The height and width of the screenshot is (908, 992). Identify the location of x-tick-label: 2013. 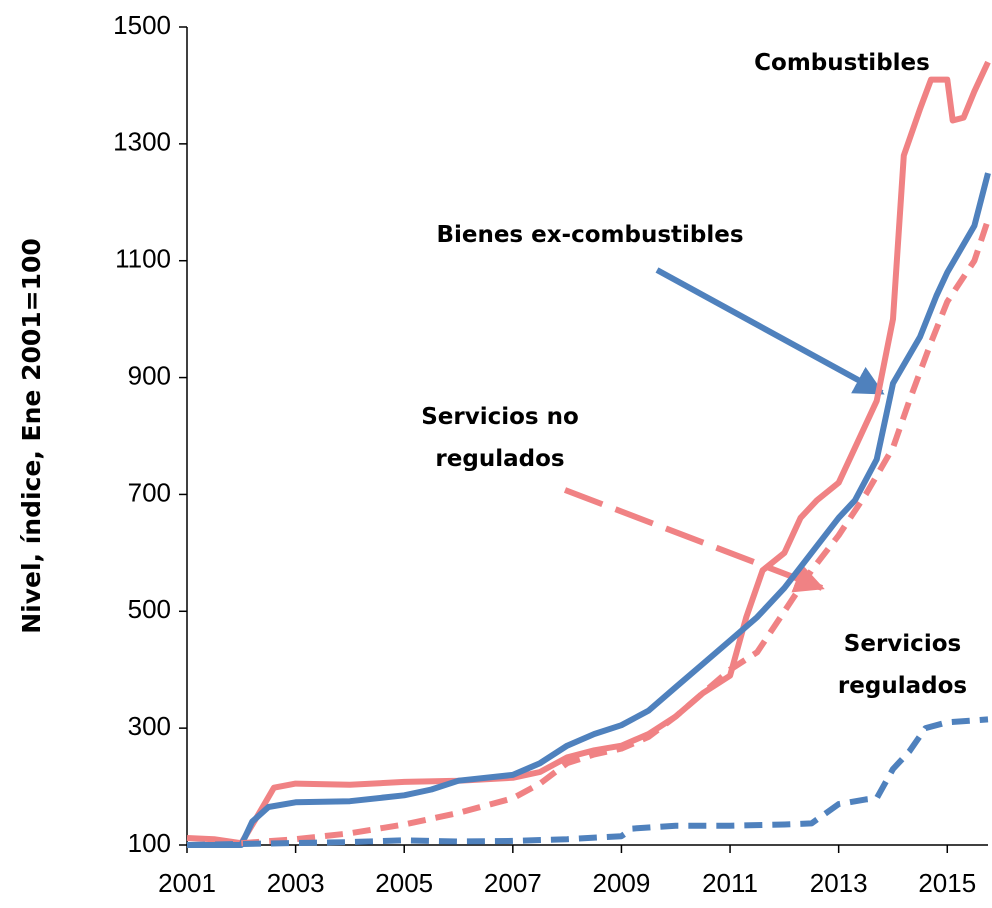
(839, 883).